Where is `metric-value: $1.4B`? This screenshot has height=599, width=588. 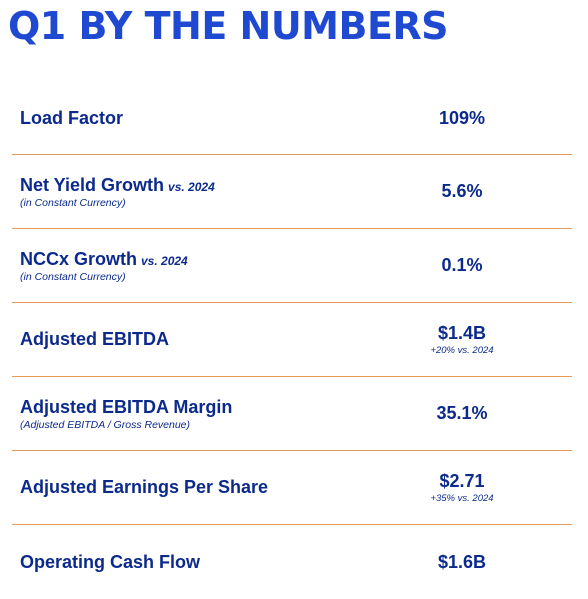
metric-value: $1.4B is located at coordinates (462, 333).